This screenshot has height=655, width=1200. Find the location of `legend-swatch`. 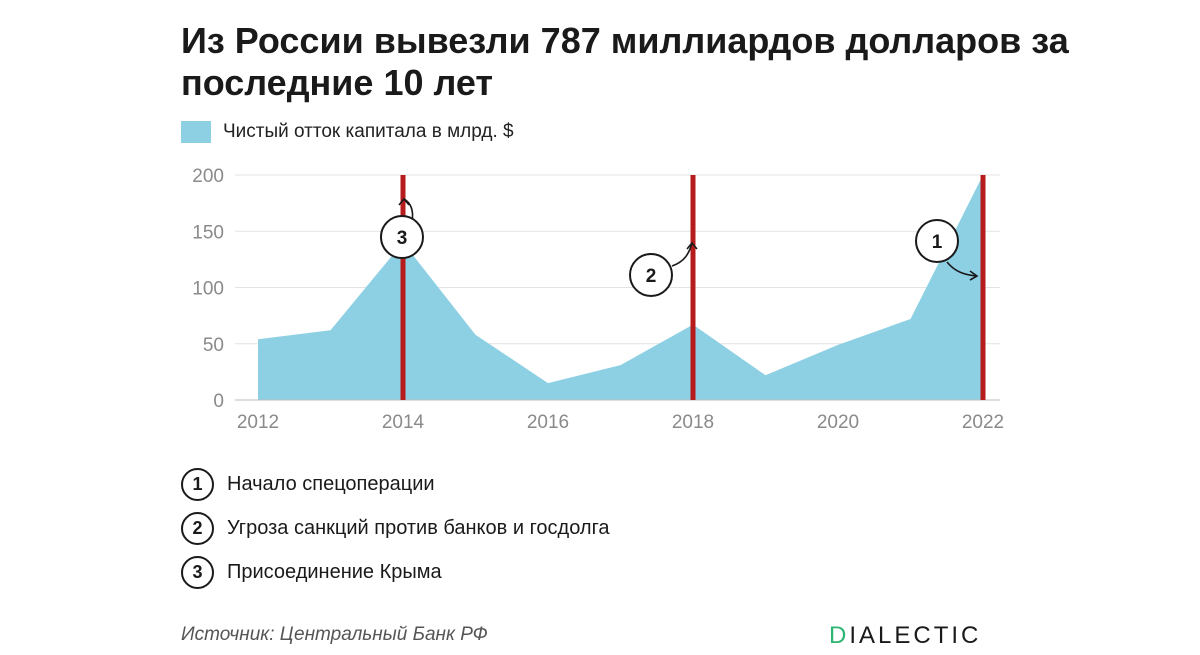

legend-swatch is located at coordinates (196, 132).